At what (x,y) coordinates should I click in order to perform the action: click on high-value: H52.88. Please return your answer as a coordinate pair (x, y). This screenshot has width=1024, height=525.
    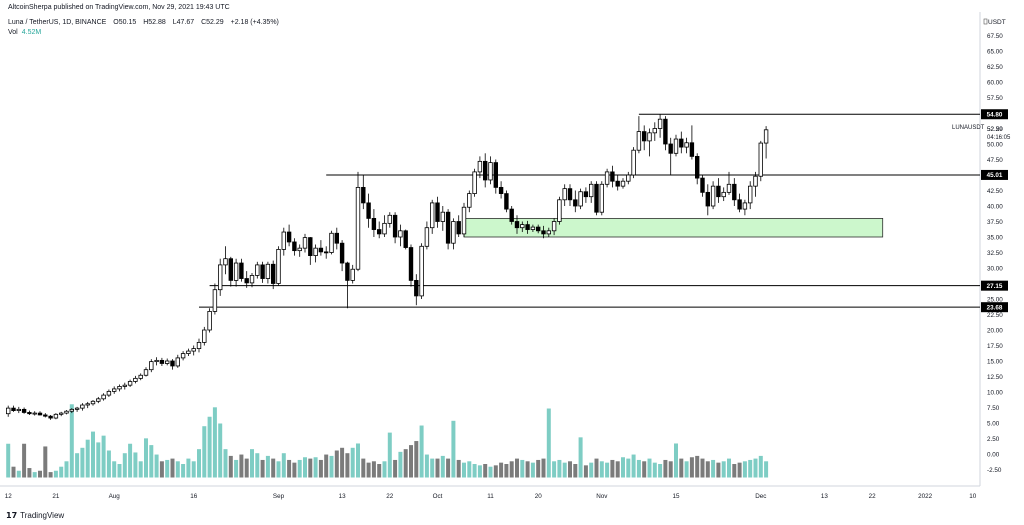
    Looking at the image, I should click on (154, 22).